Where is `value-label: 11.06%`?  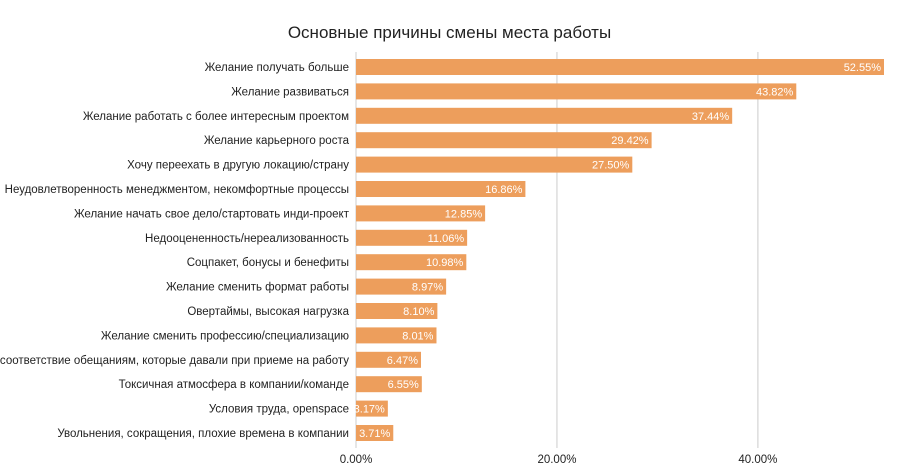
value-label: 11.06% is located at coordinates (446, 239).